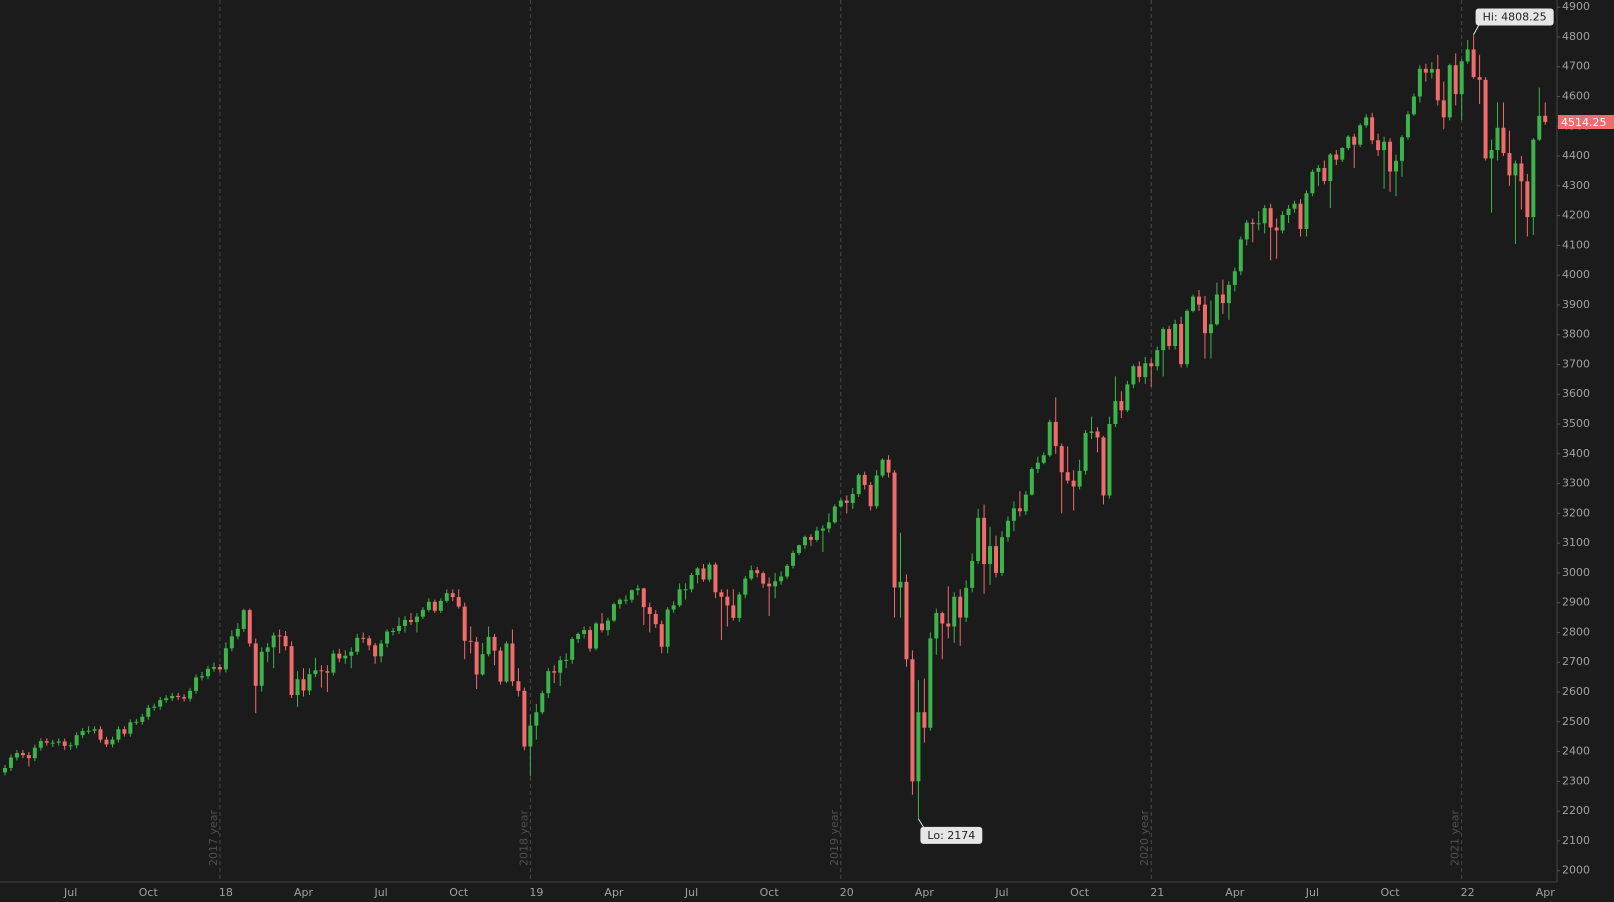  What do you see at coordinates (1576, 423) in the screenshot?
I see `y-tick-label: 3500` at bounding box center [1576, 423].